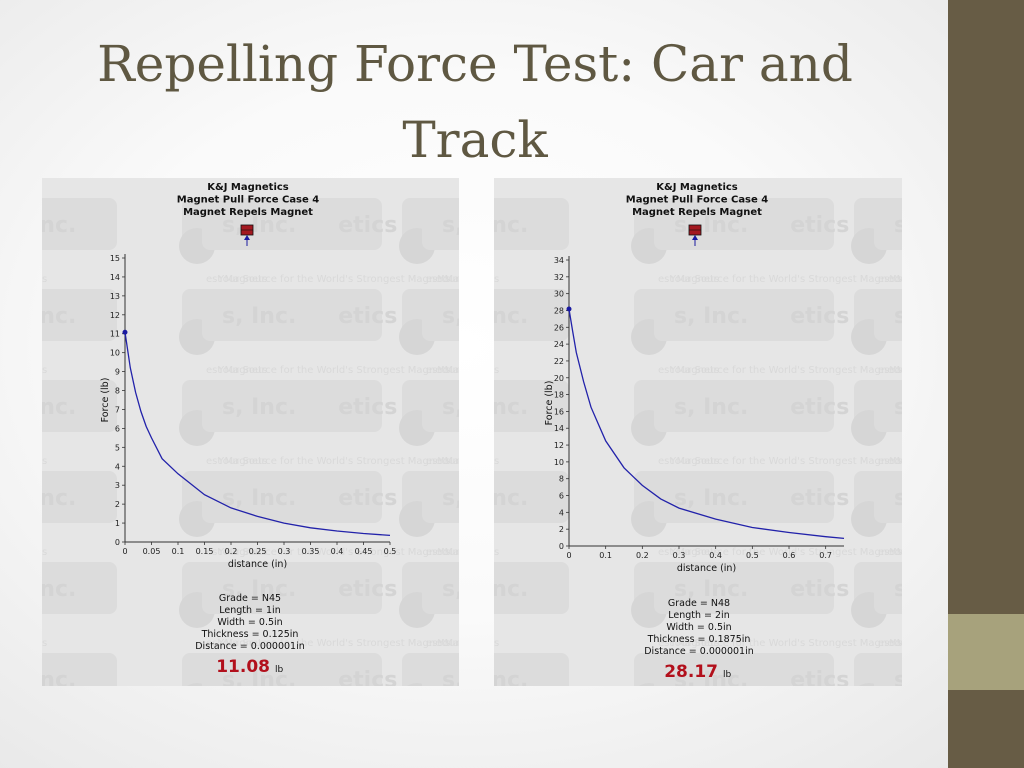 This screenshot has width=1024, height=768. I want to click on y-tick-label: 16, so click(559, 411).